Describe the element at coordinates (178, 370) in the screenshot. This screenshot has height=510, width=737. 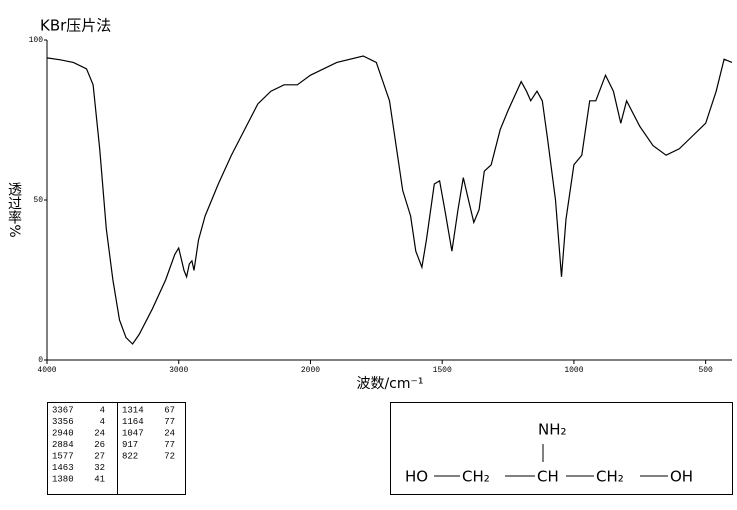
I see `x-tick-label: 3000` at that location.